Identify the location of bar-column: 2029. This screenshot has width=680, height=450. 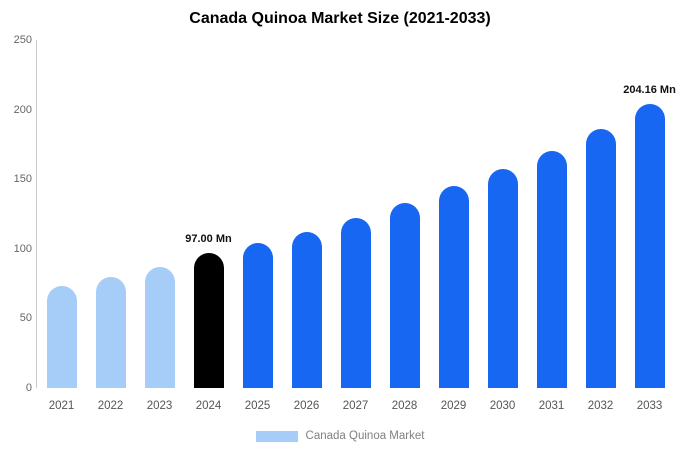
(453, 226).